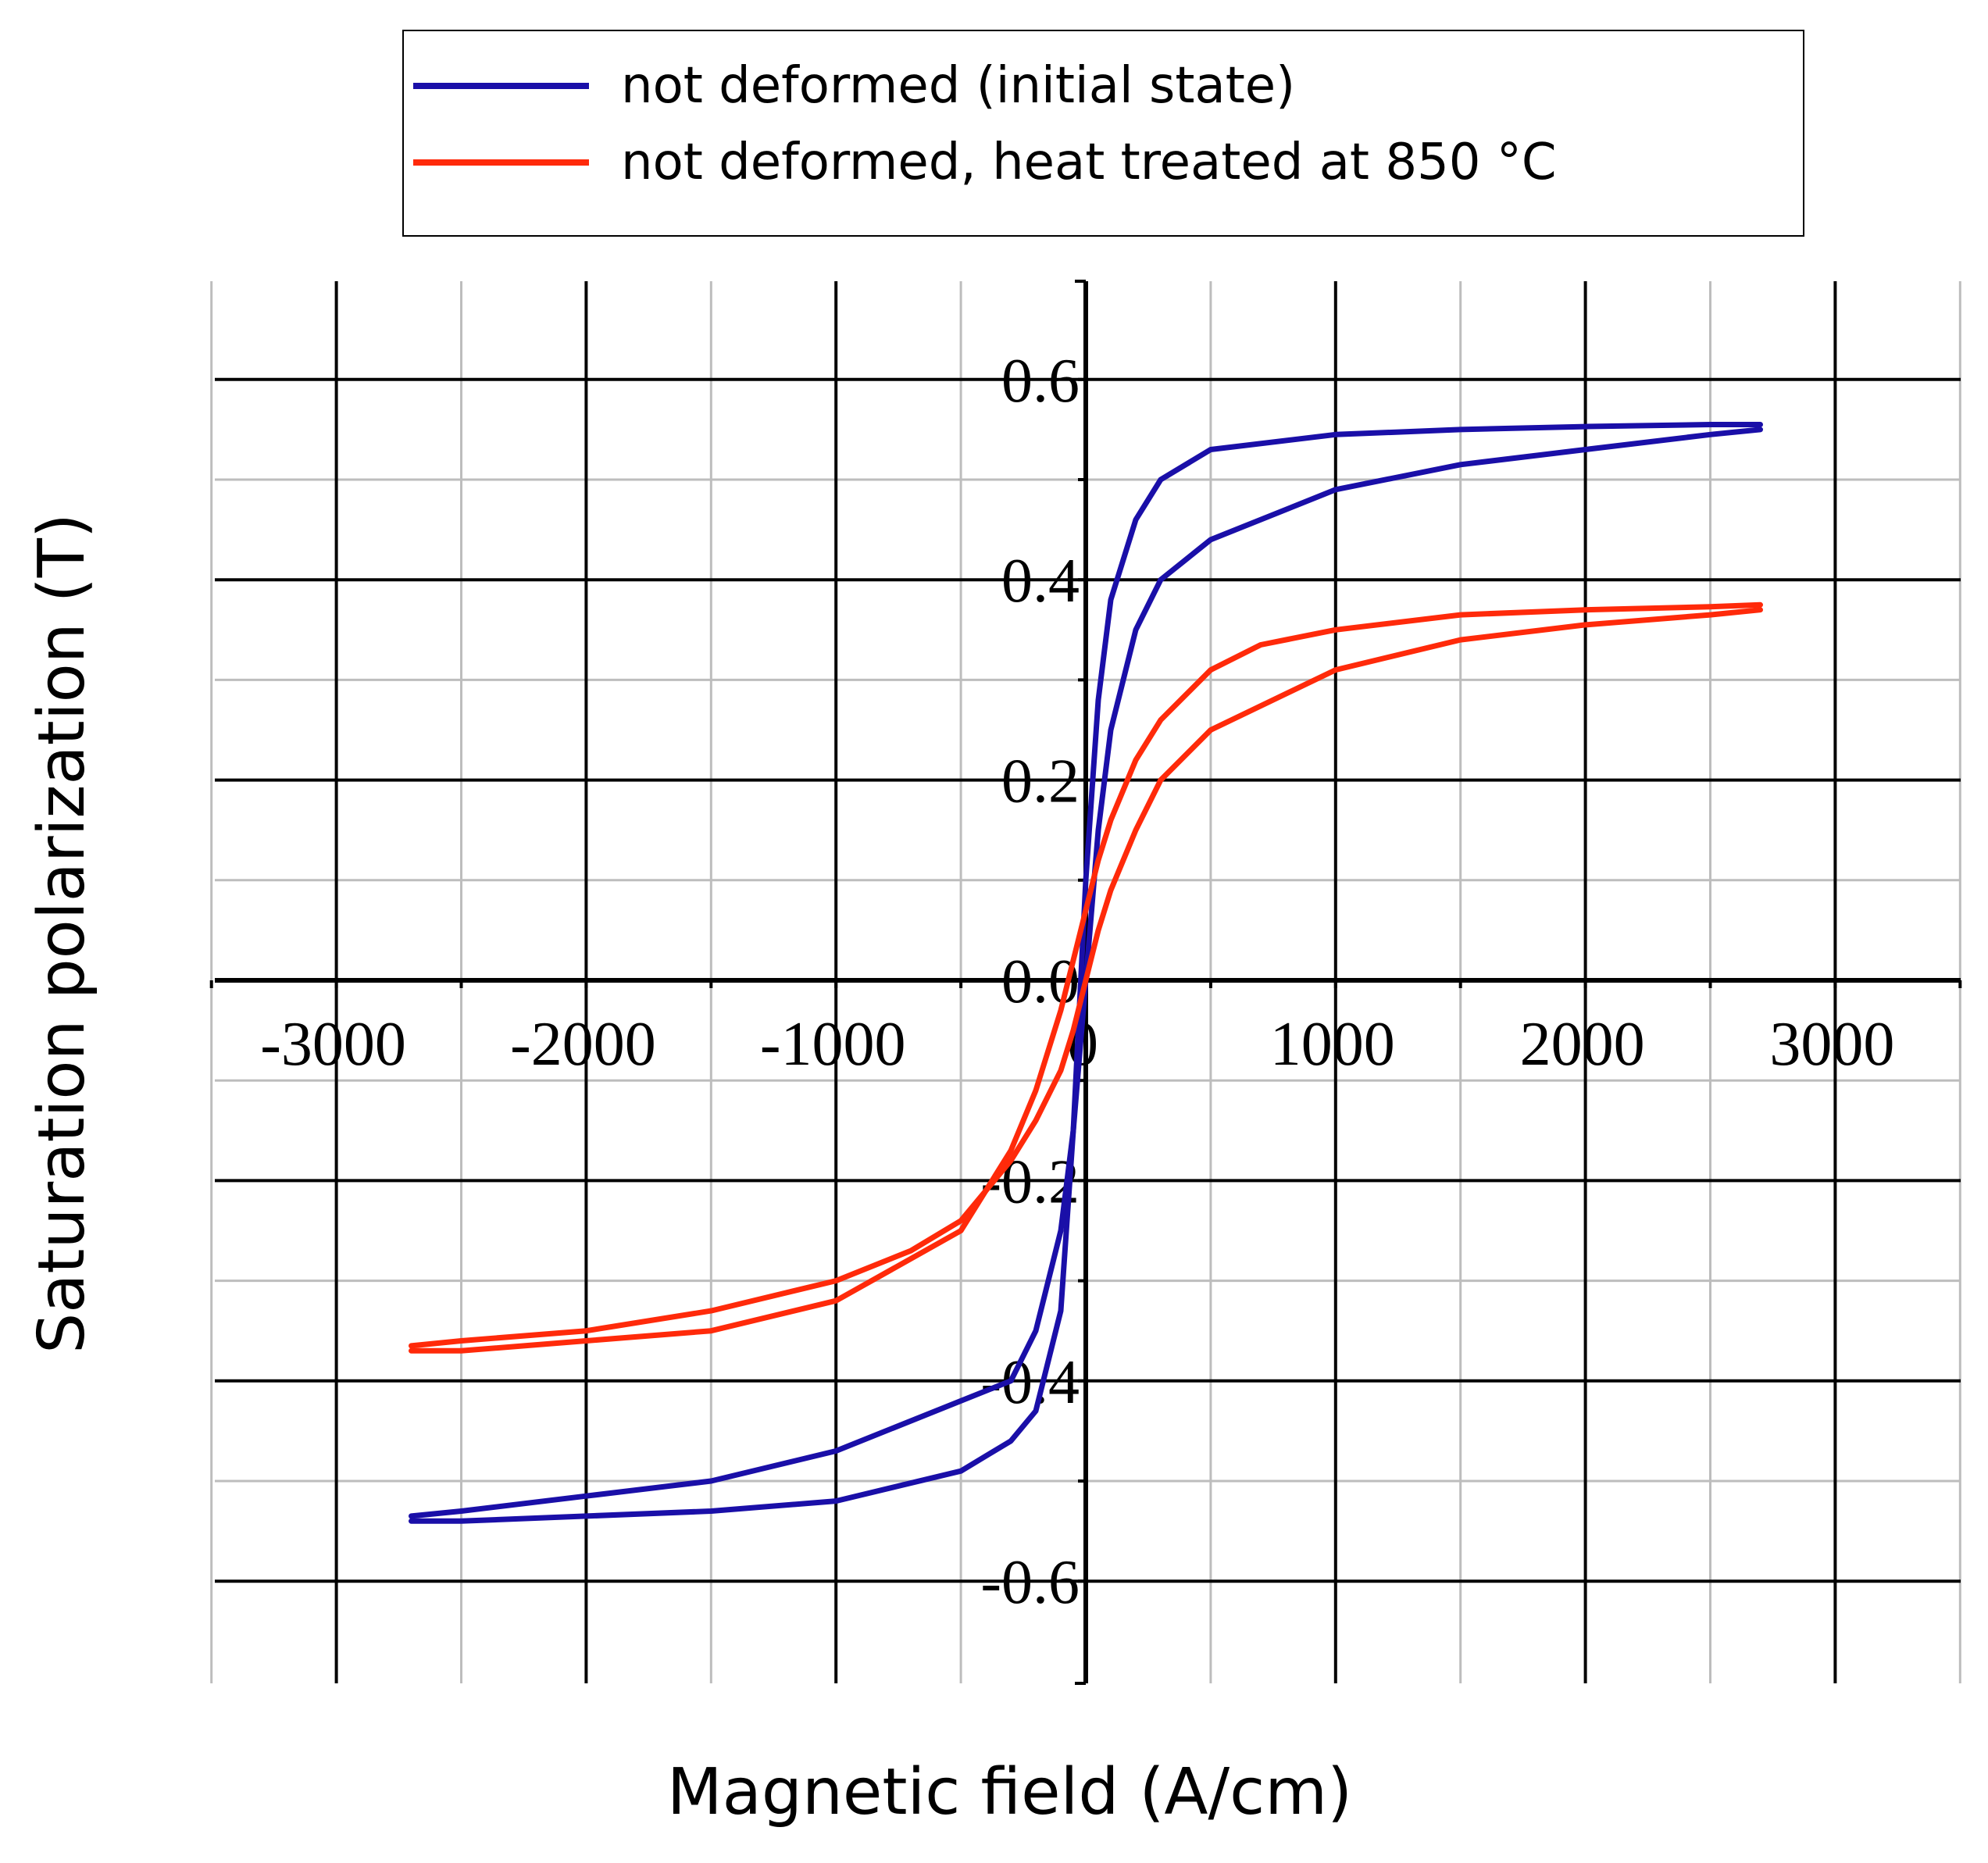 The height and width of the screenshot is (1863, 1988). I want to click on legend-label: not deformed, heat treated at 850 °C, so click(1089, 162).